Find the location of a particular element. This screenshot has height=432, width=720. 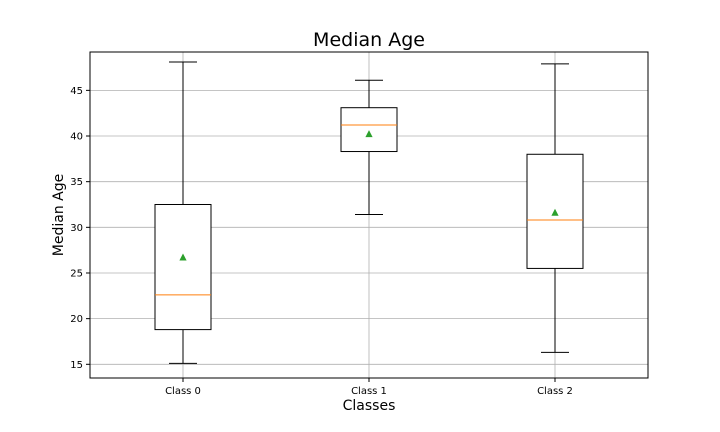

y-tick-label: 25 is located at coordinates (76, 273).